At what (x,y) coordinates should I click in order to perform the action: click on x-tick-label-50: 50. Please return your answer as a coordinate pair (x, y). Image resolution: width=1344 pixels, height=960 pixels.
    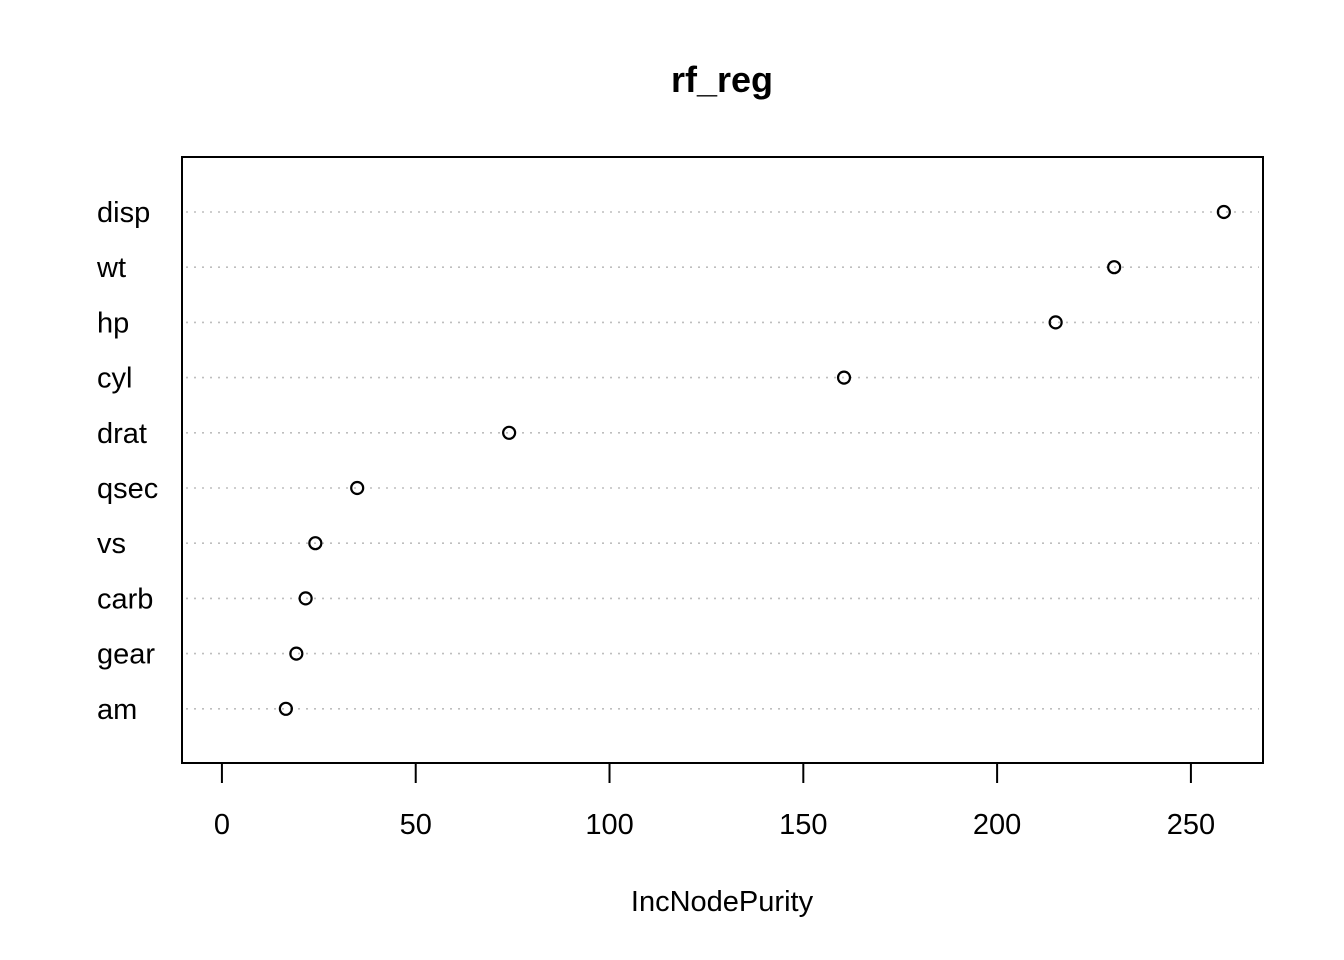
    Looking at the image, I should click on (416, 825).